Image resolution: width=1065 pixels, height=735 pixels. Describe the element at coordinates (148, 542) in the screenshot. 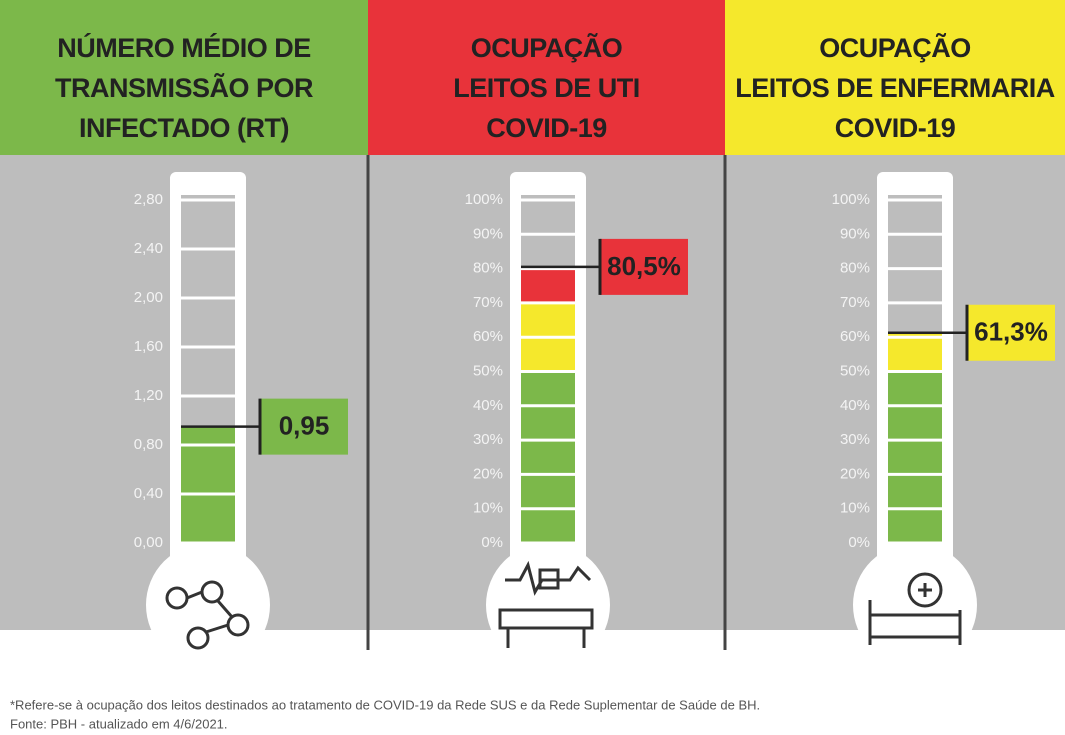

I see `y-tick-label: 0,00` at that location.